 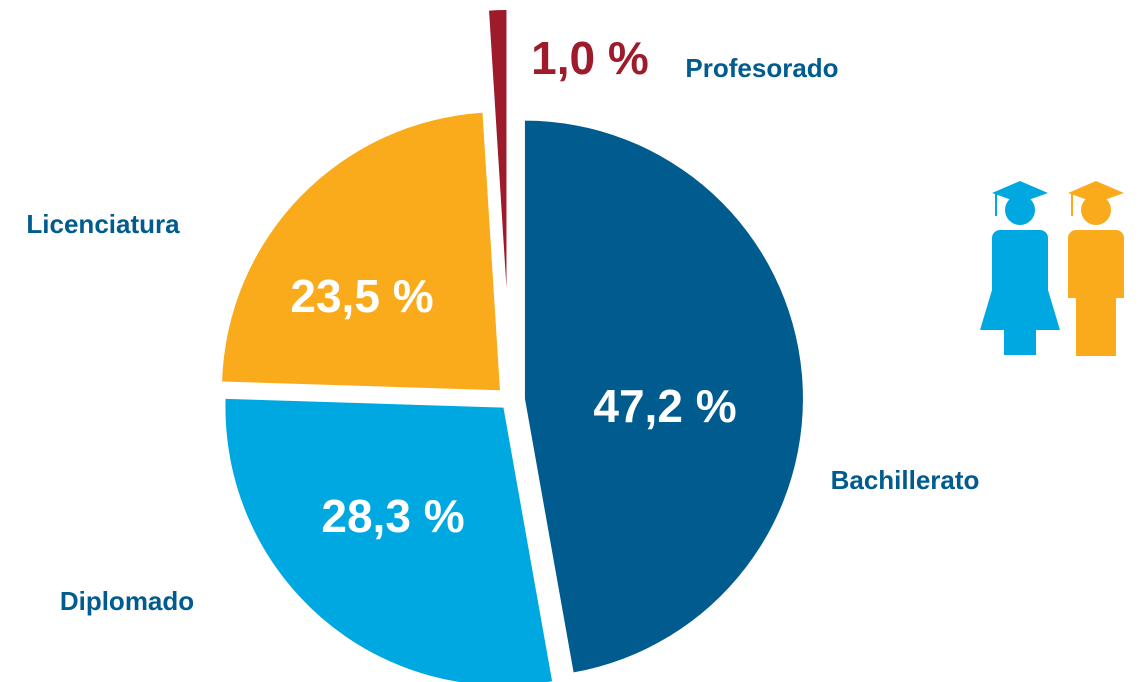 I want to click on value-label: 23,5 %, so click(x=361, y=296).